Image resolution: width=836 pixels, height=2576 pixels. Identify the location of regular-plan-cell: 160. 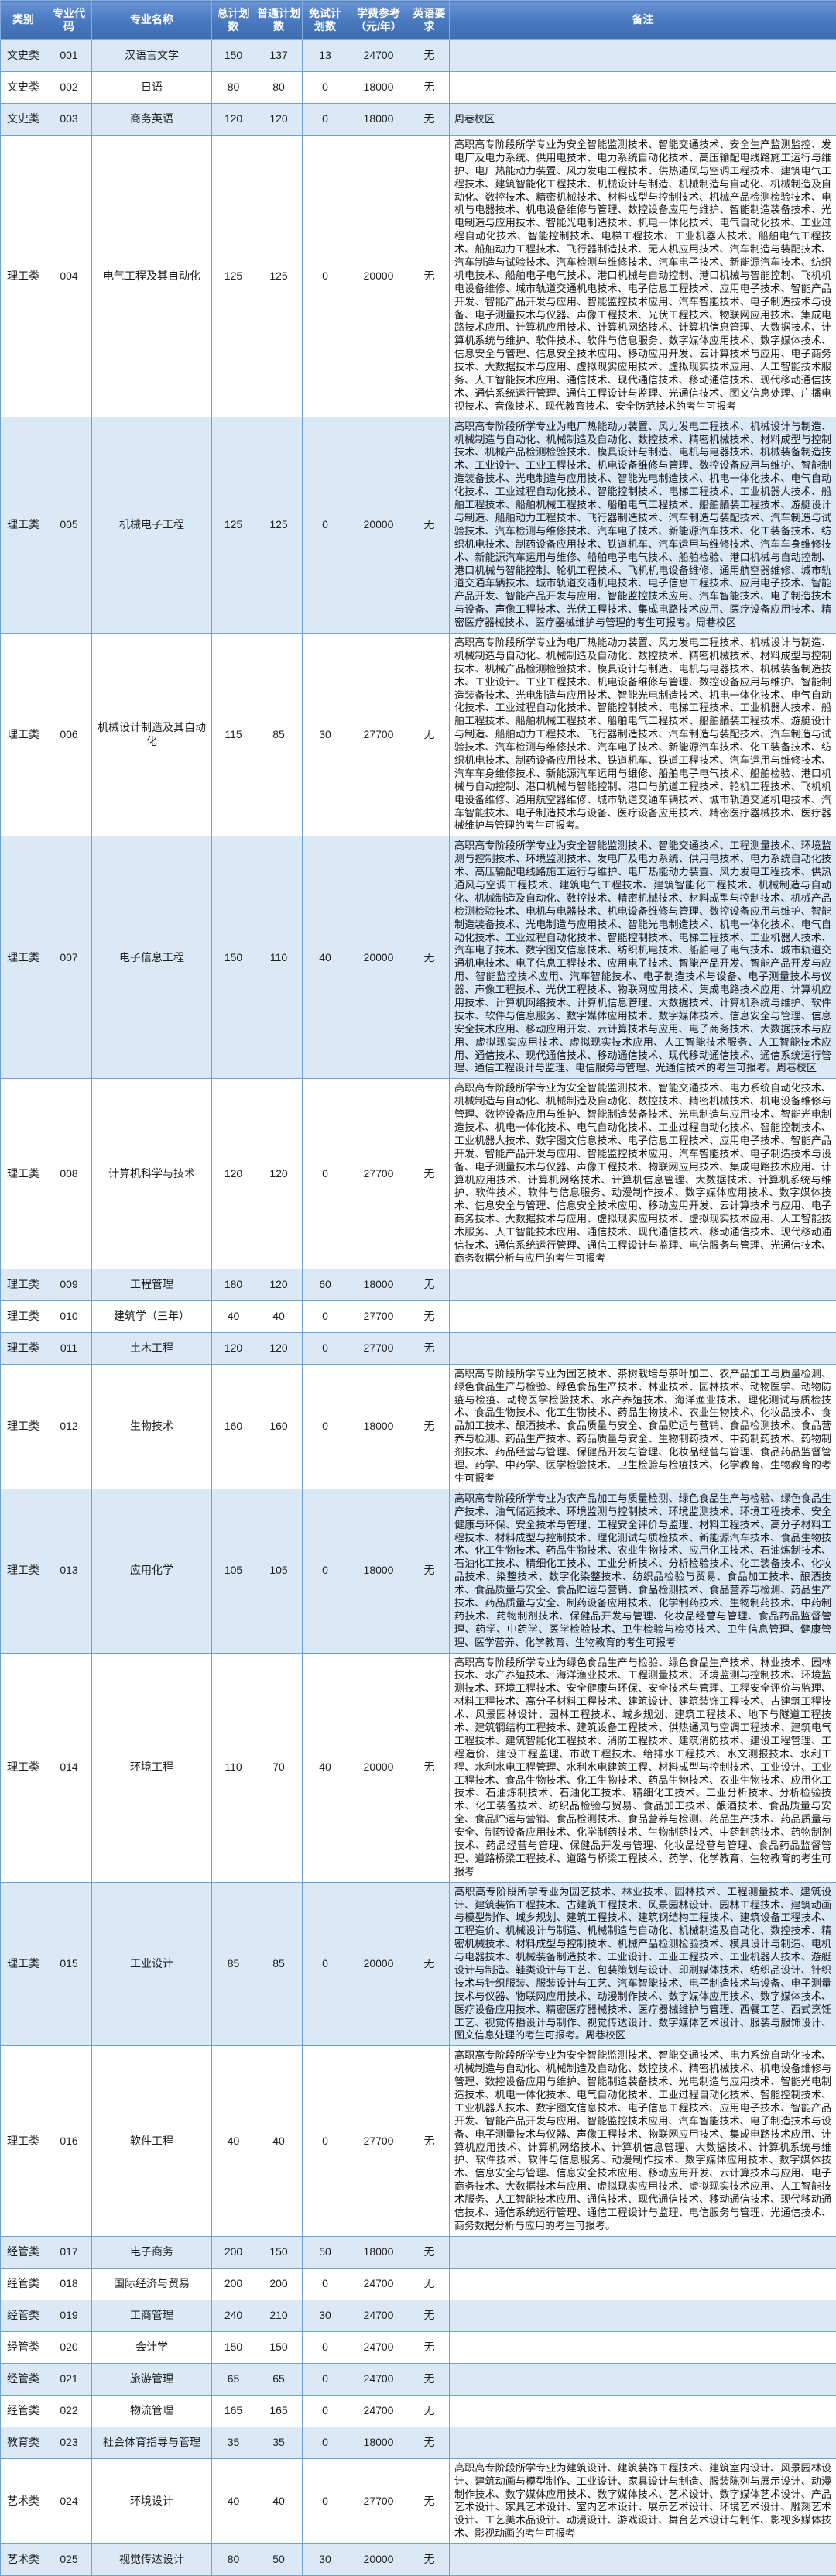
(279, 1426).